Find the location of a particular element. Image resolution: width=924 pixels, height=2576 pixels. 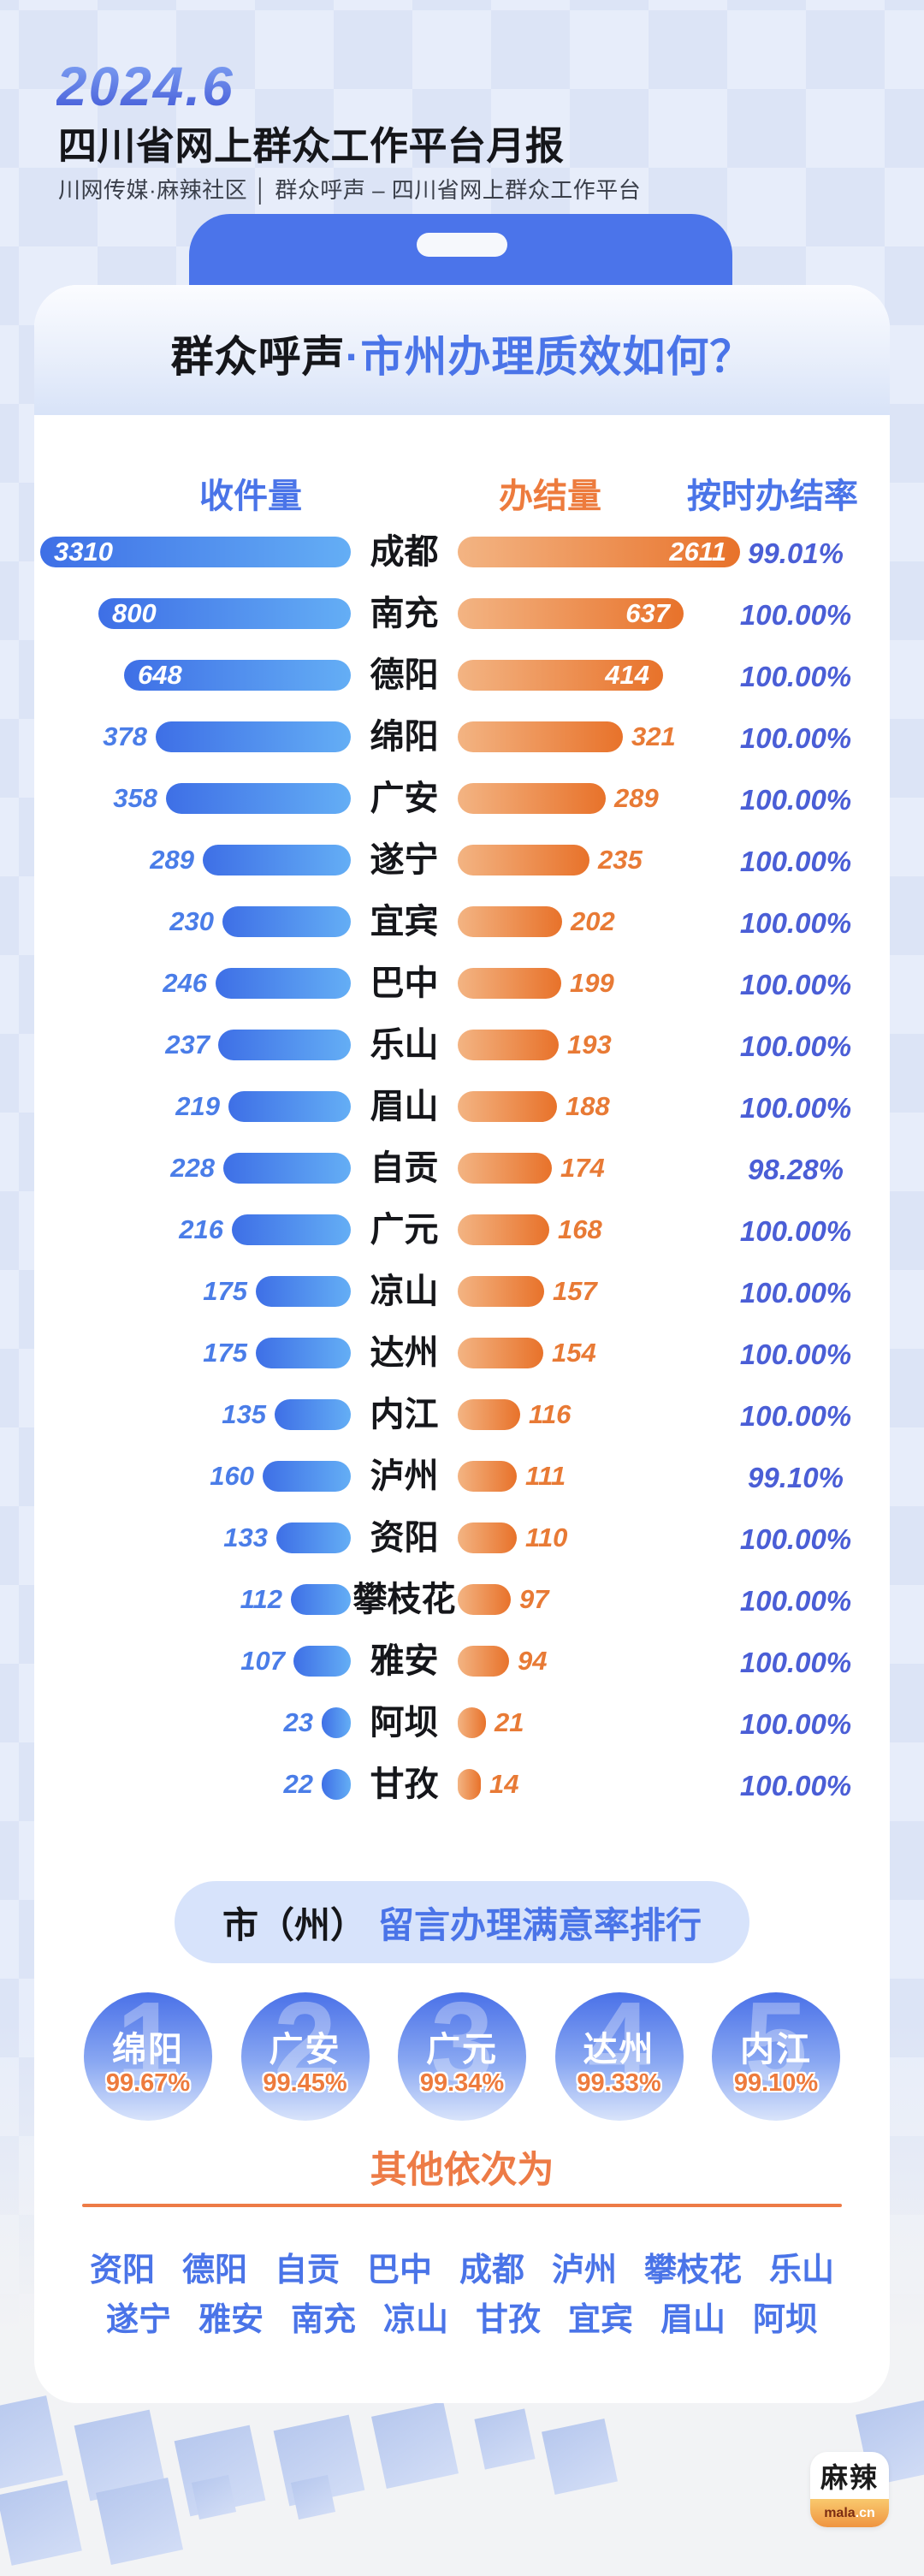

chart-row: 648 德阳 414 100.00% is located at coordinates (462, 675).